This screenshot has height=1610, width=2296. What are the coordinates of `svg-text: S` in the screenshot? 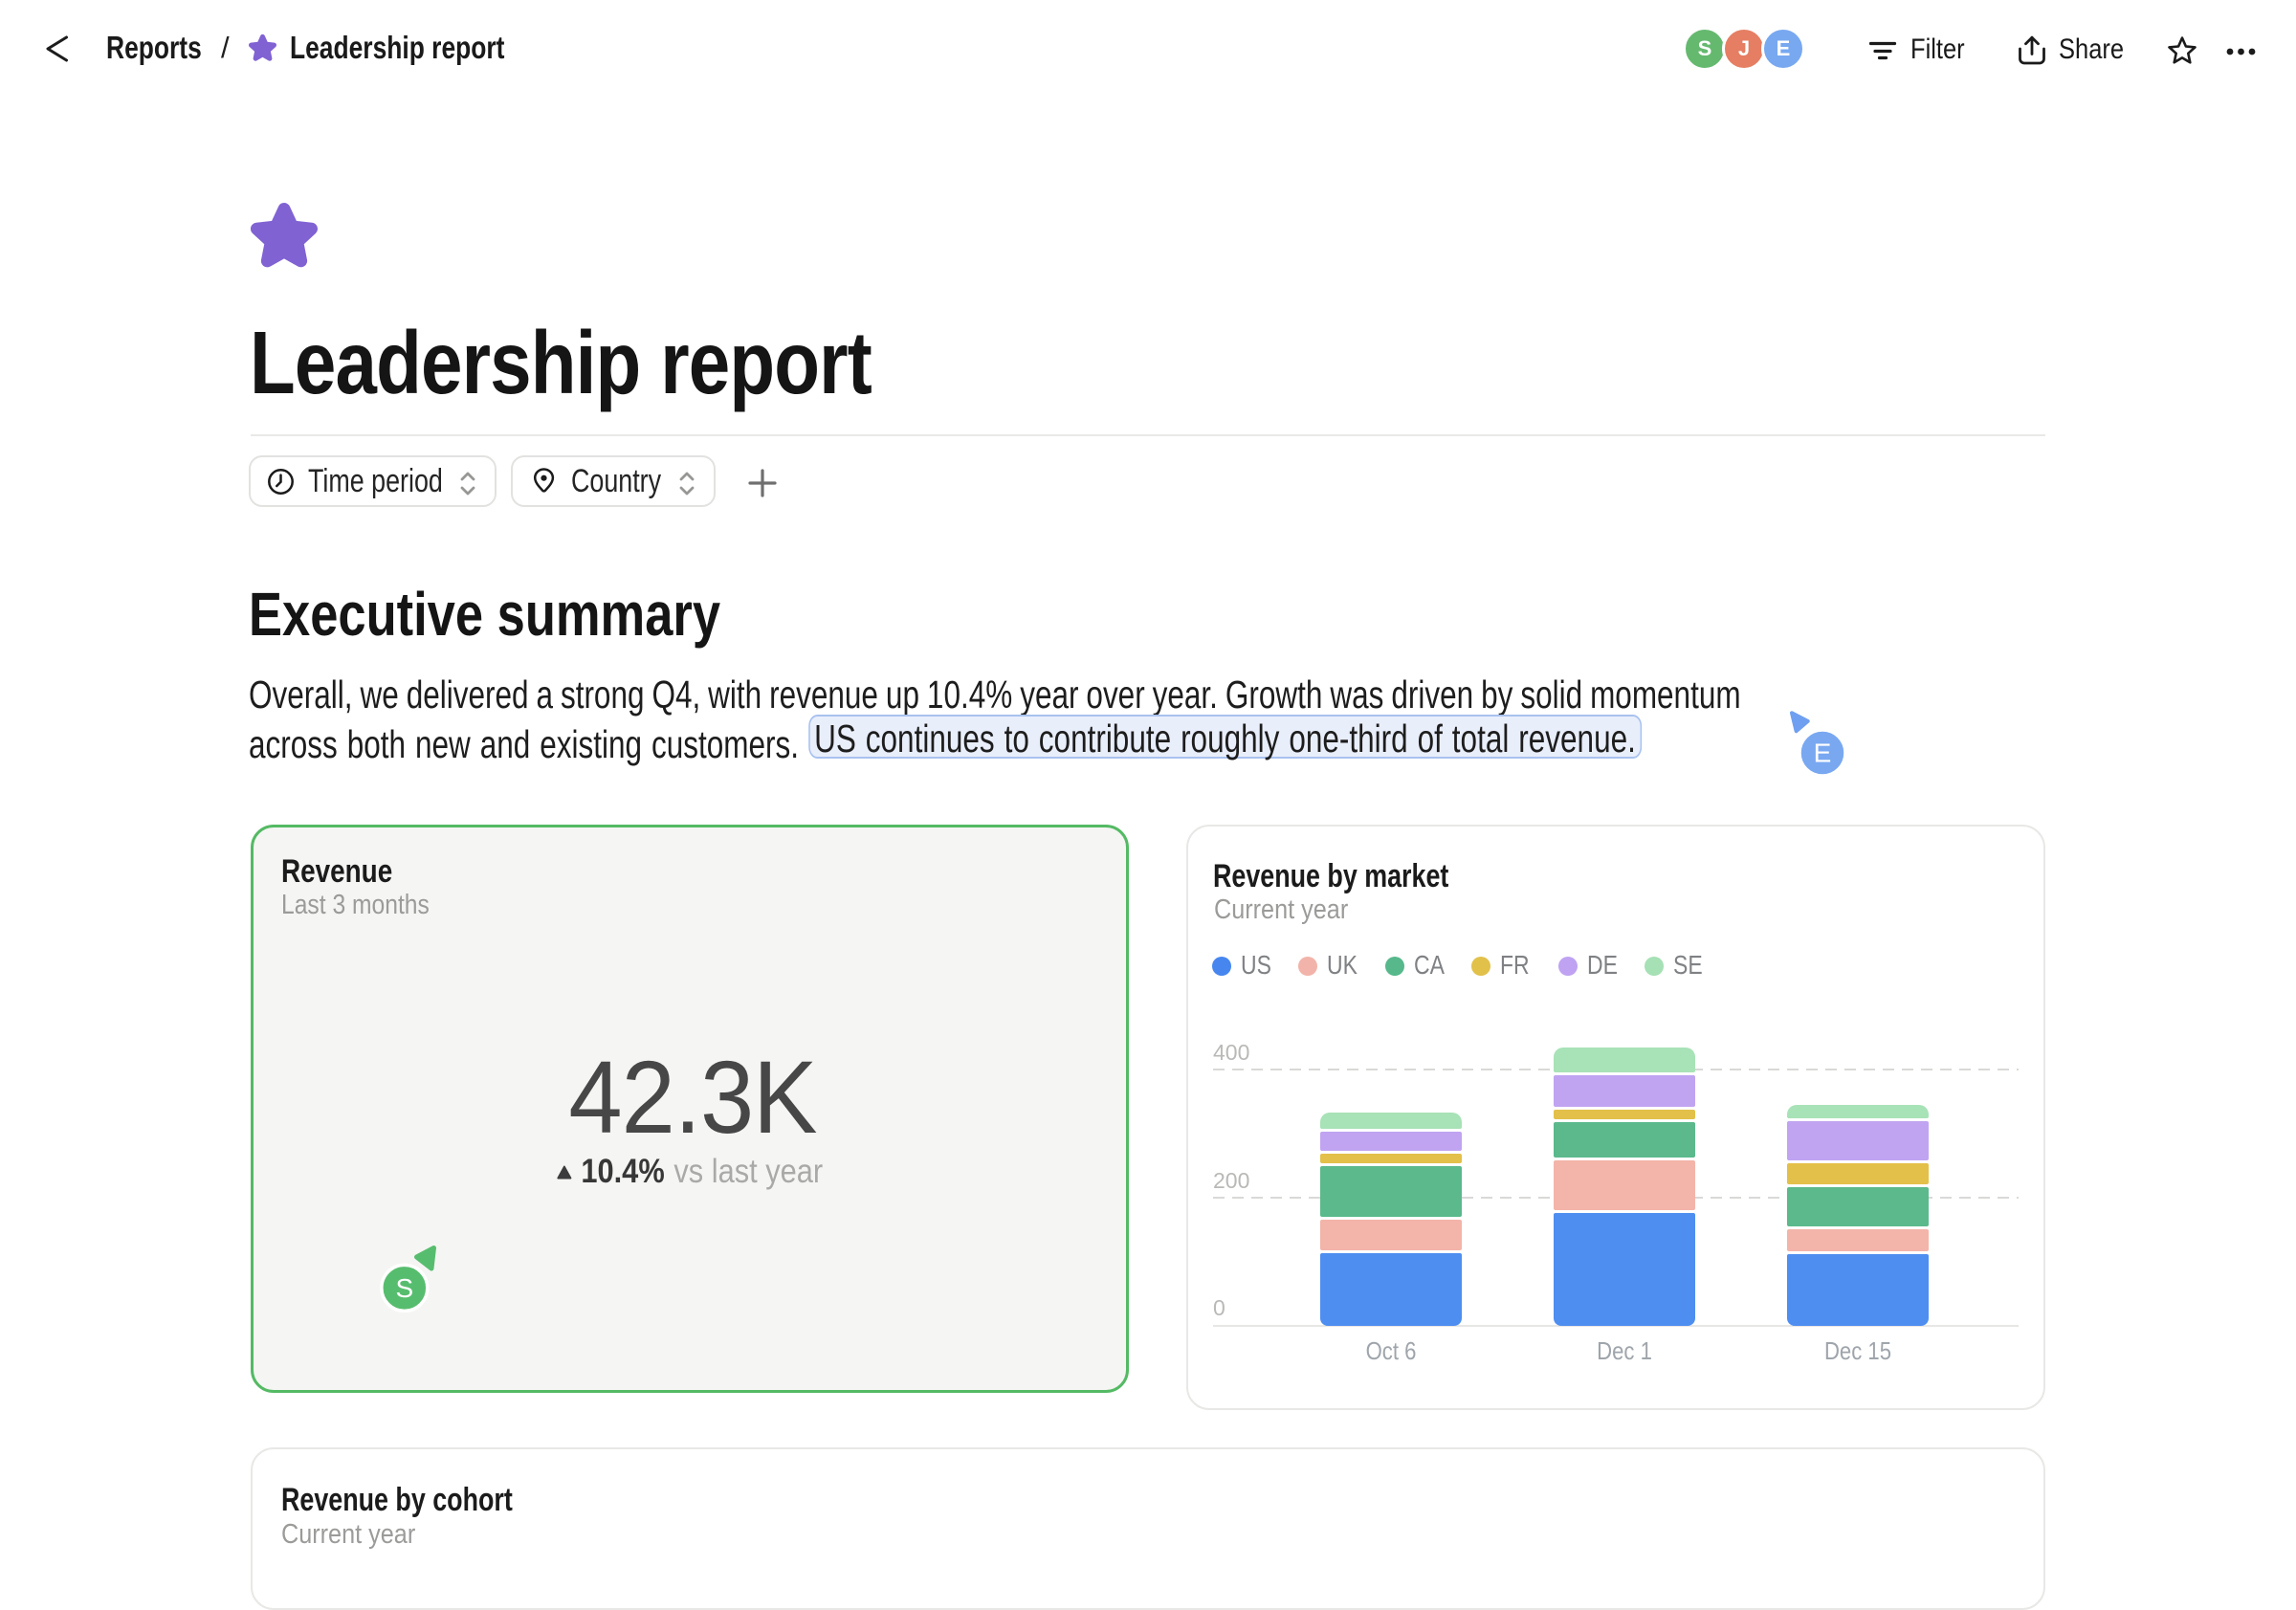 It's located at (404, 1288).